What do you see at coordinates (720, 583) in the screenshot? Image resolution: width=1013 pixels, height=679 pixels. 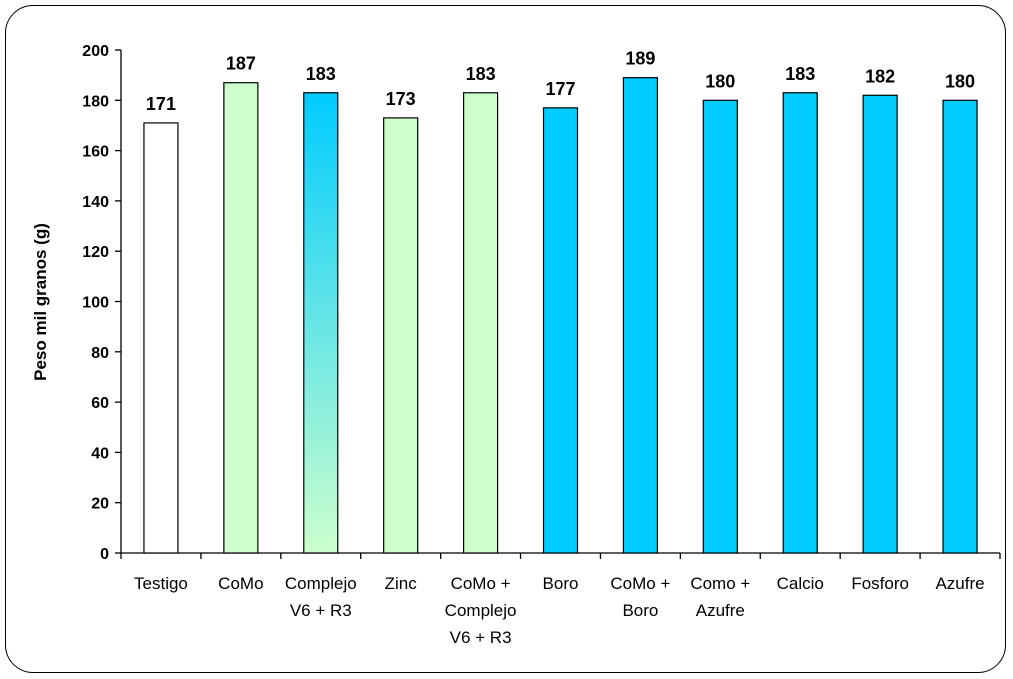 I see `x-category-label: Como +` at bounding box center [720, 583].